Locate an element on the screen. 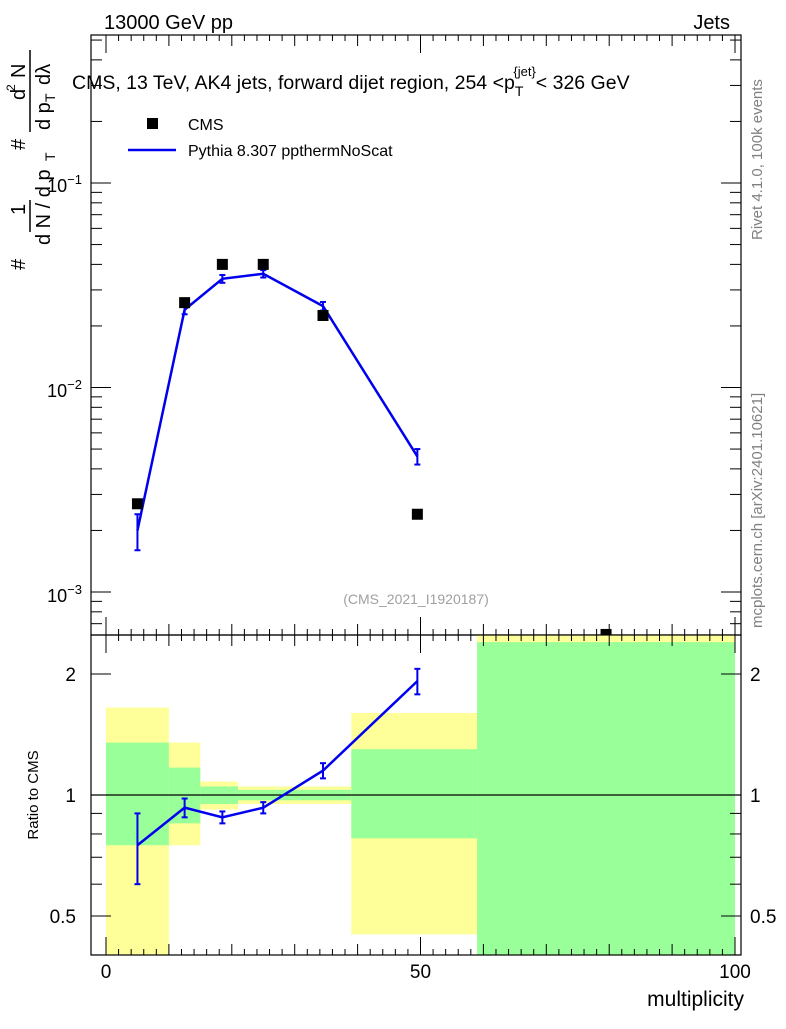 The width and height of the screenshot is (786, 1029). xtick-label: 0 is located at coordinates (106, 972).